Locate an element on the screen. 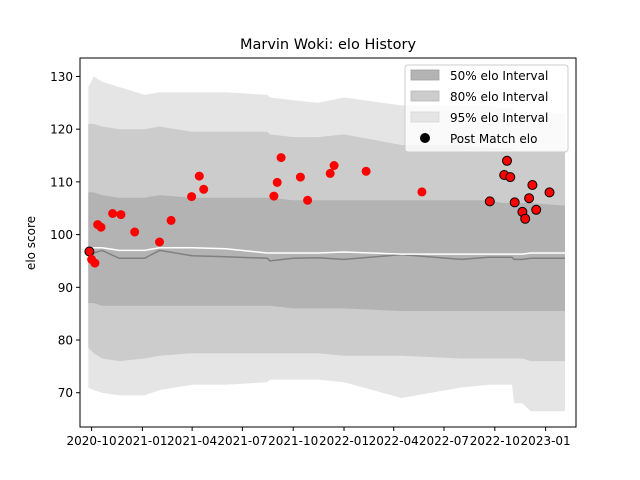 The width and height of the screenshot is (640, 480). median-elo-line is located at coordinates (326, 255).